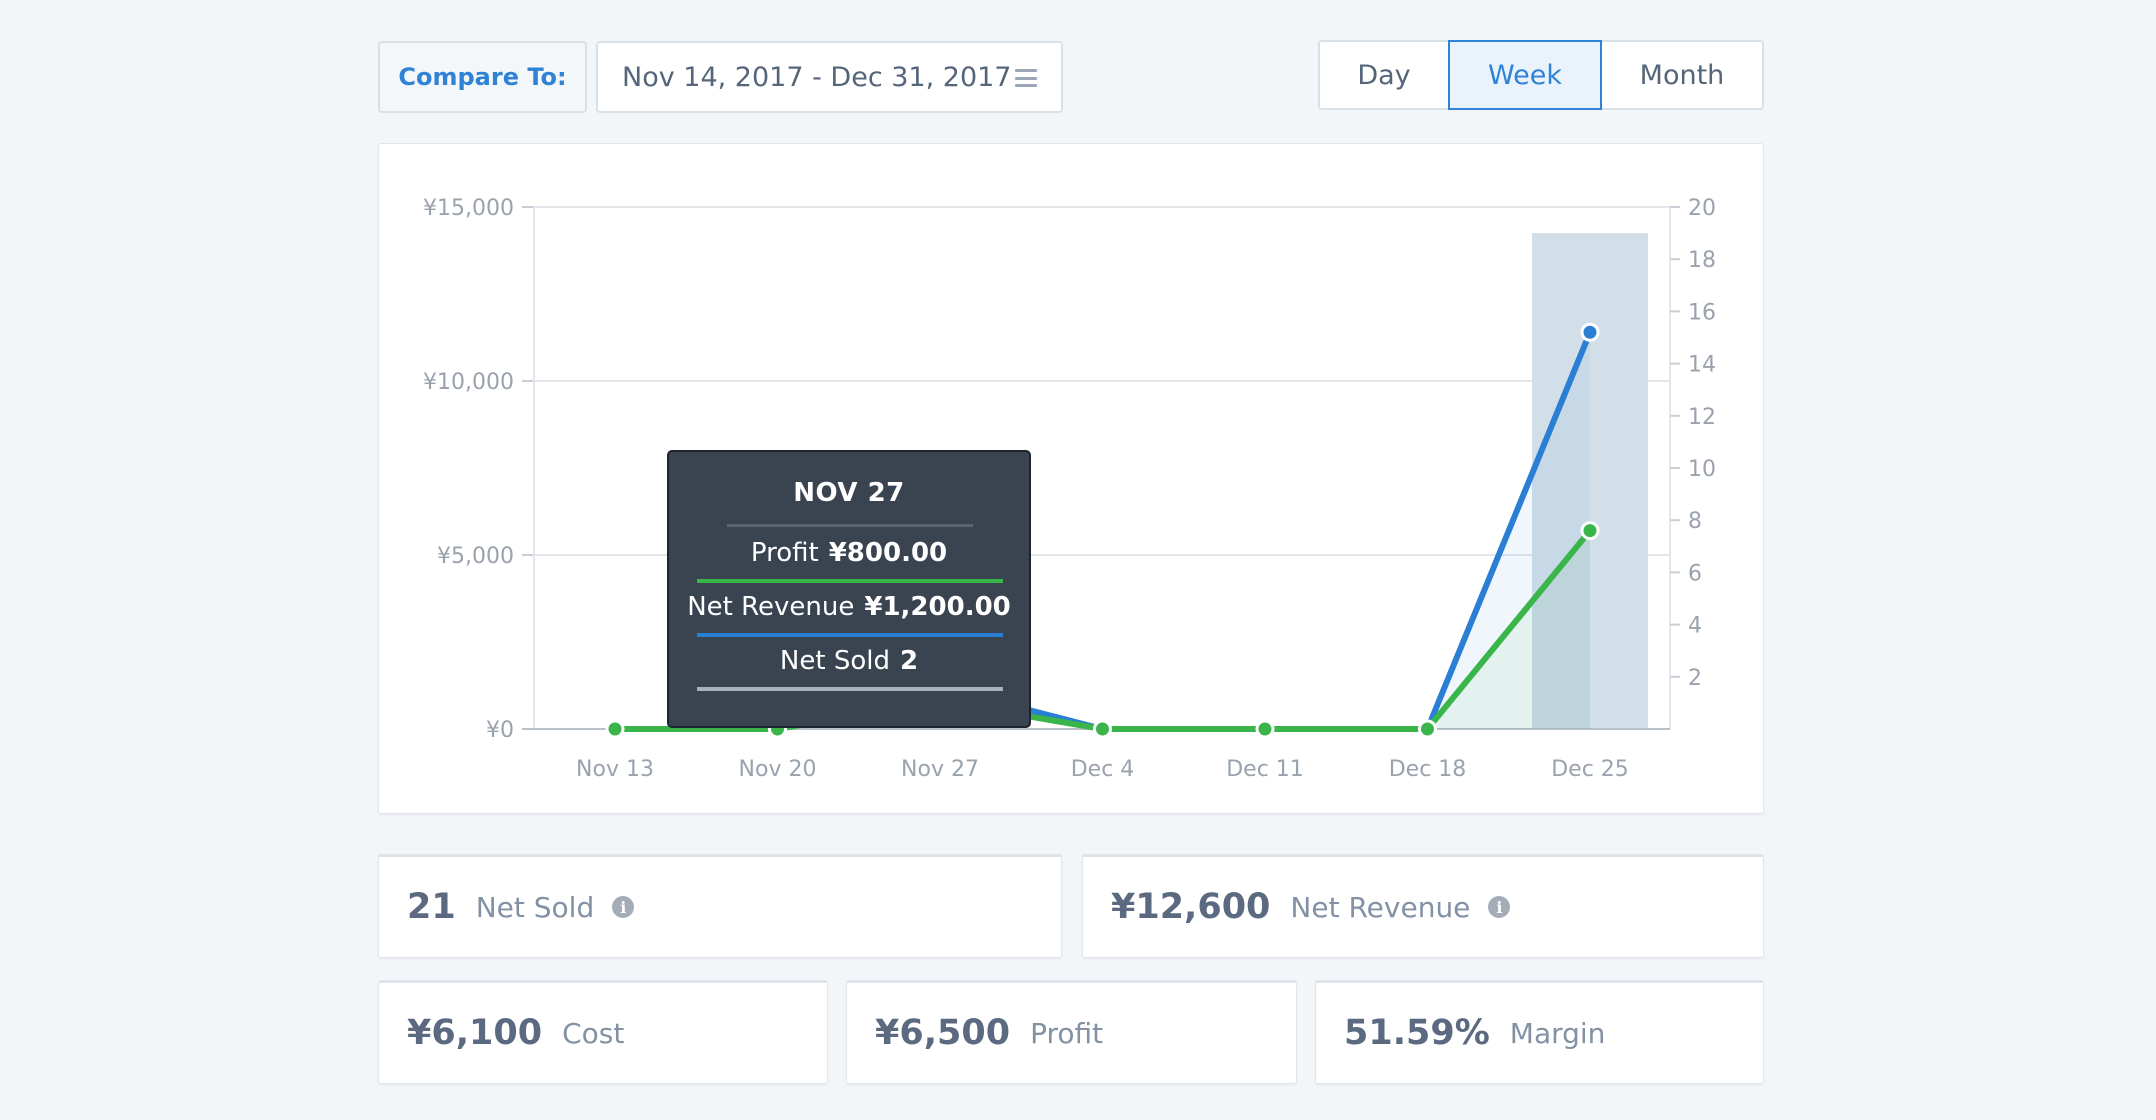 This screenshot has width=2156, height=1120. I want to click on stat-margin-value: 51.59%, so click(1417, 1033).